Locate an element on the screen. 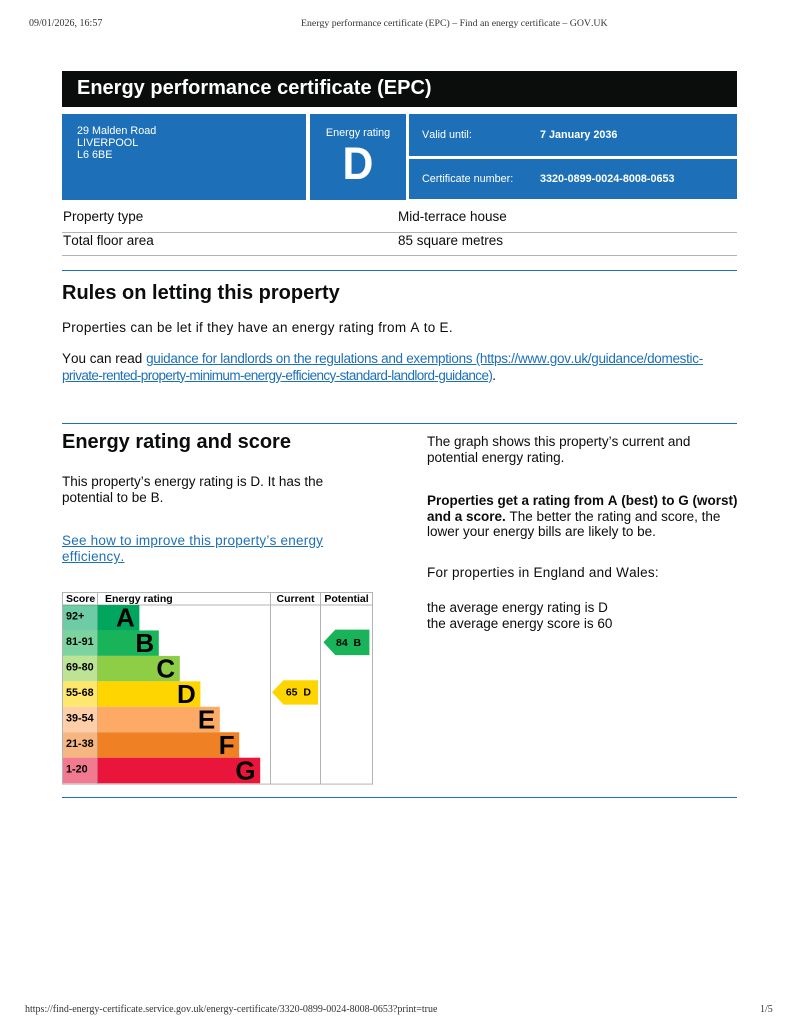  svg-text: 39-54 is located at coordinates (80, 719).